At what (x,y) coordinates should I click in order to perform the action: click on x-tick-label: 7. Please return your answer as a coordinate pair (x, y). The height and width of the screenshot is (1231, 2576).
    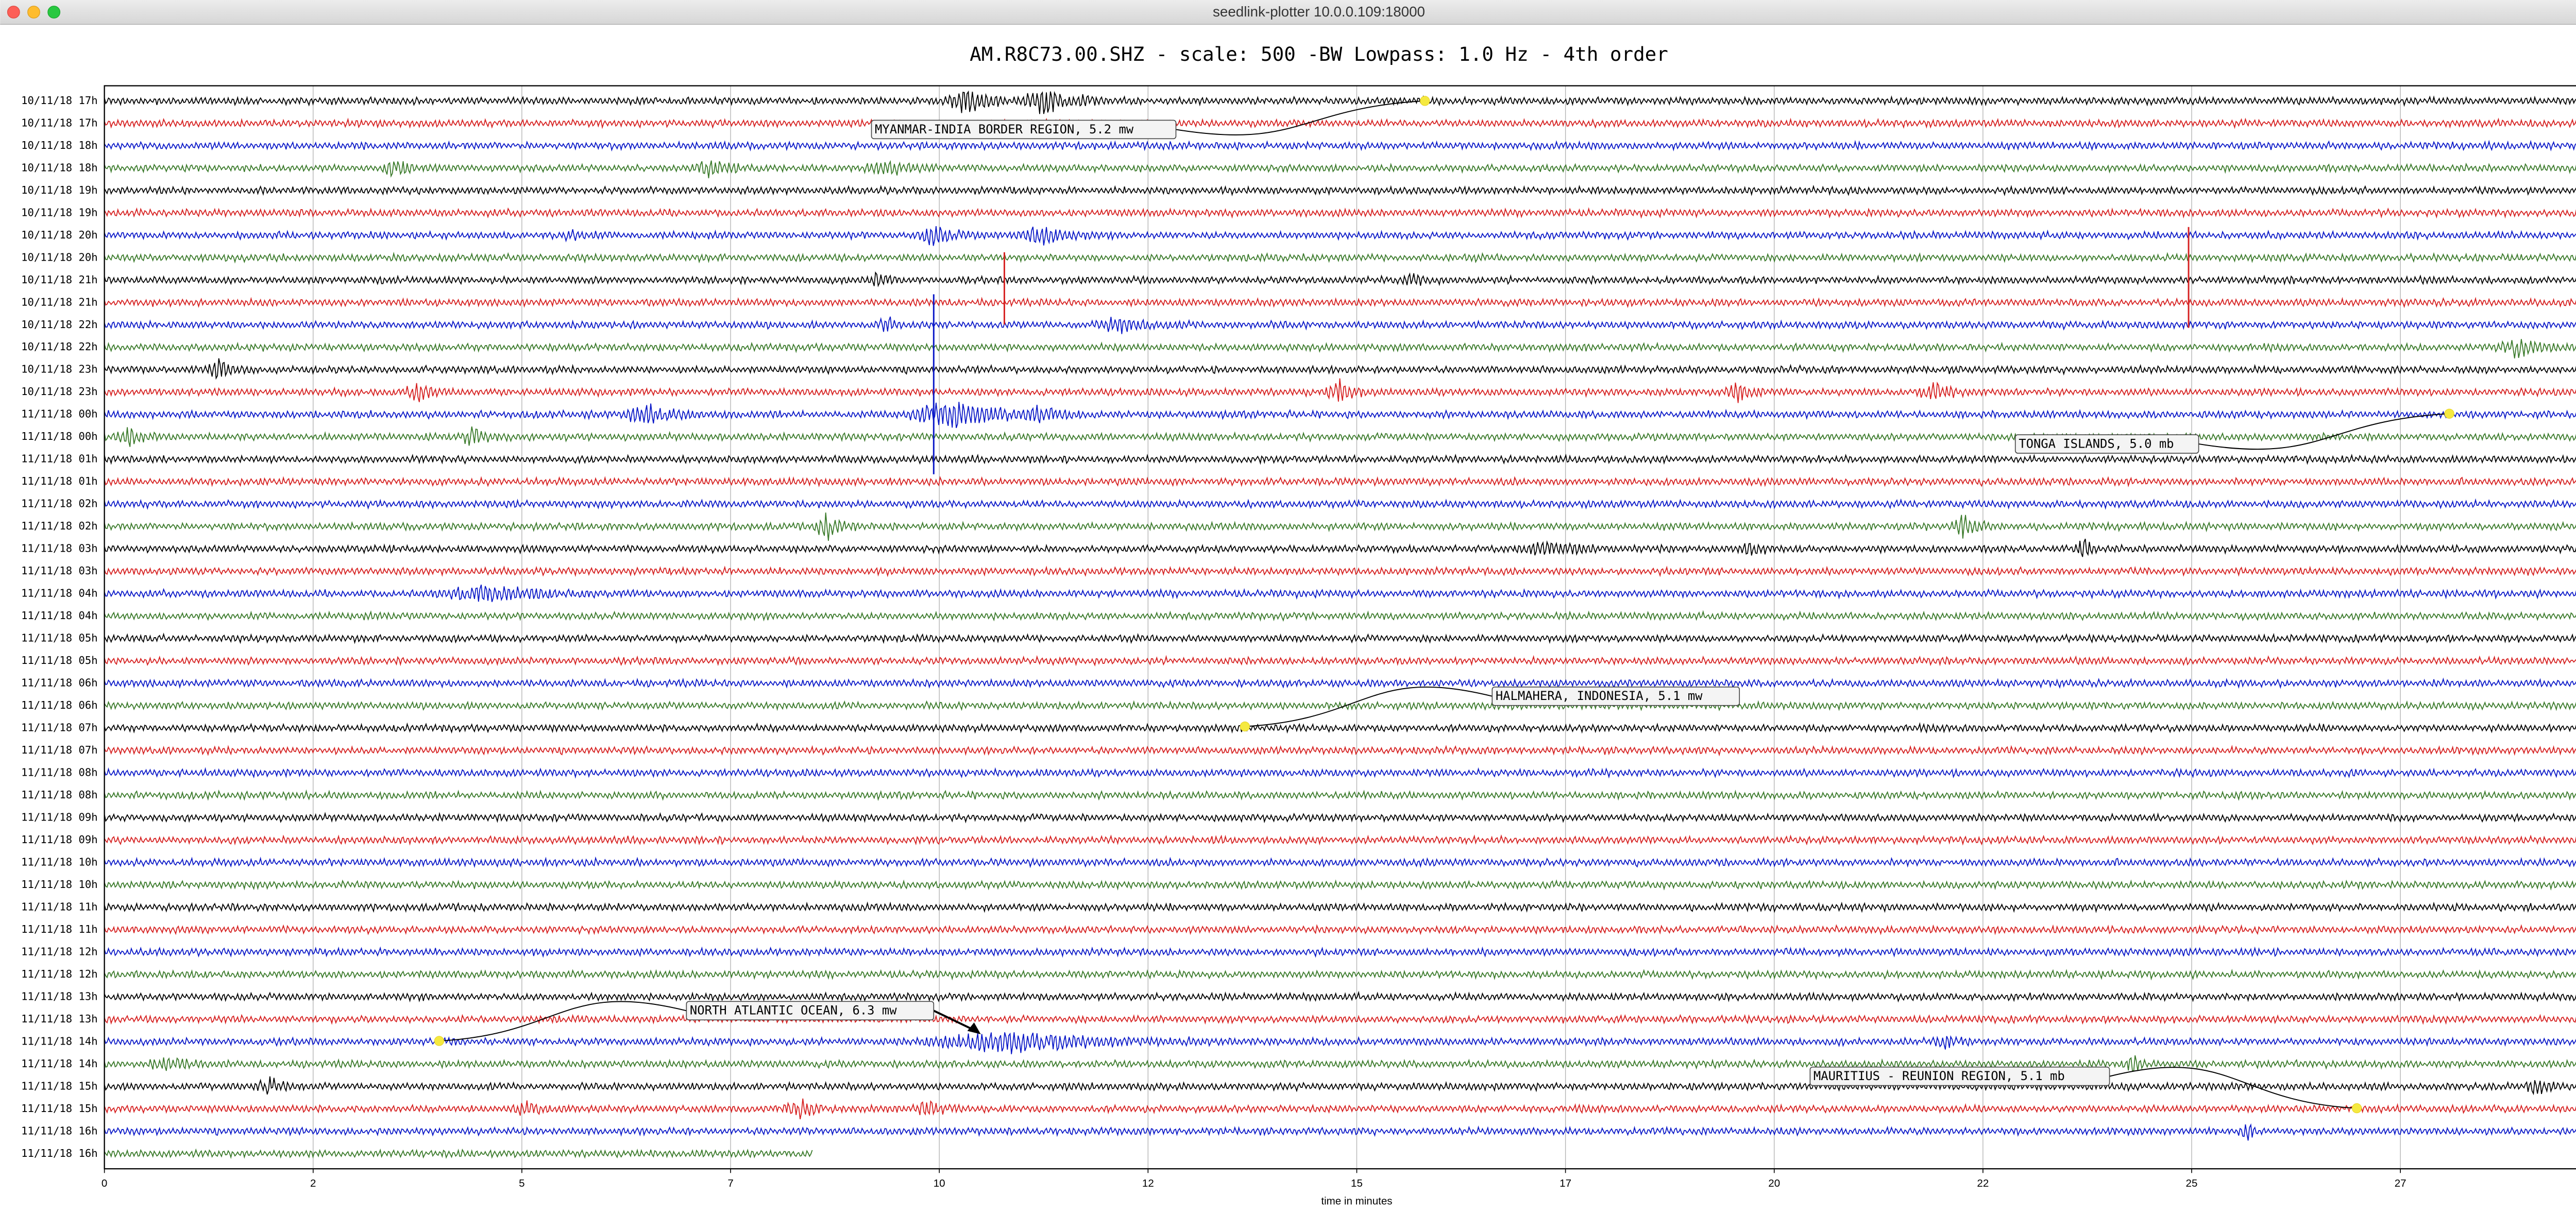
    Looking at the image, I should click on (730, 1183).